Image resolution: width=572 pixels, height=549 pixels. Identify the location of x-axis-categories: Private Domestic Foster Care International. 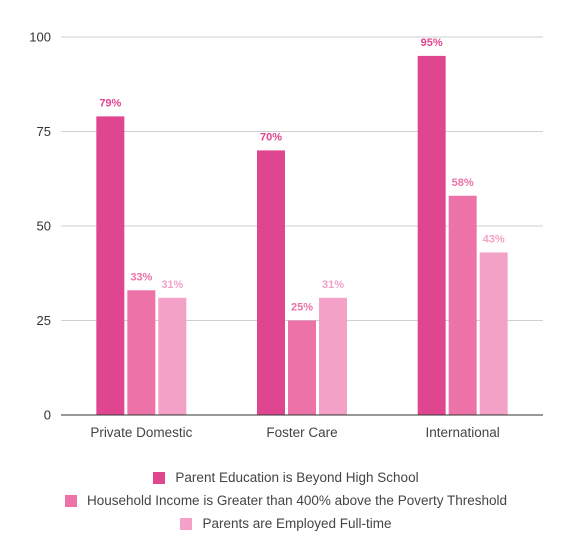
(295, 432).